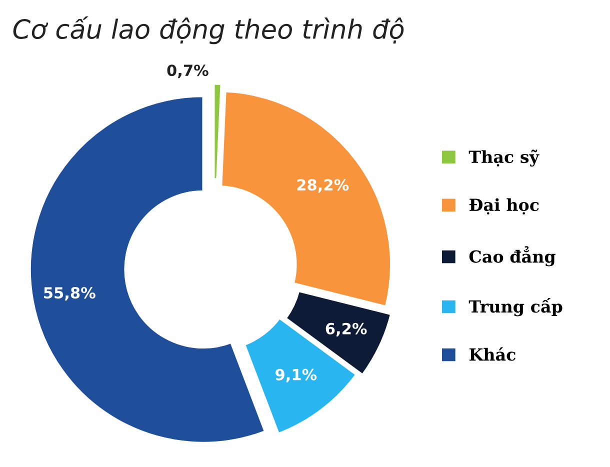  Describe the element at coordinates (504, 206) in the screenshot. I see `legend-label: Đại học` at that location.